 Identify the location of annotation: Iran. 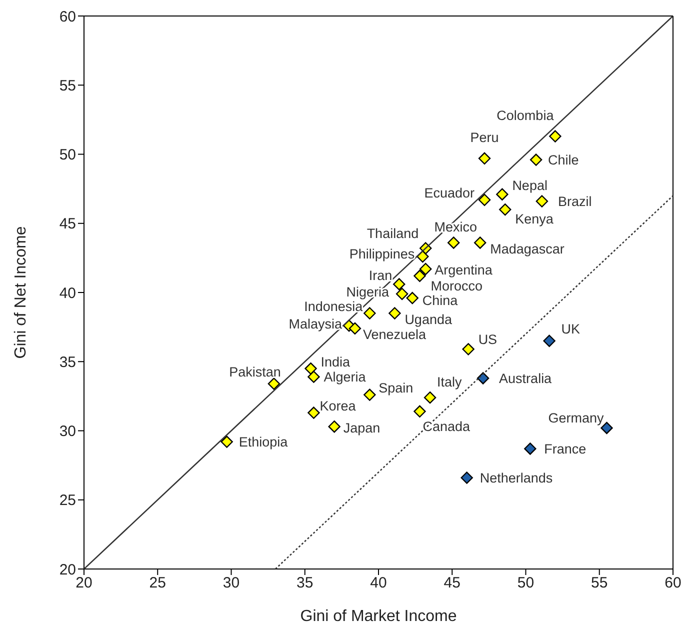
(380, 275).